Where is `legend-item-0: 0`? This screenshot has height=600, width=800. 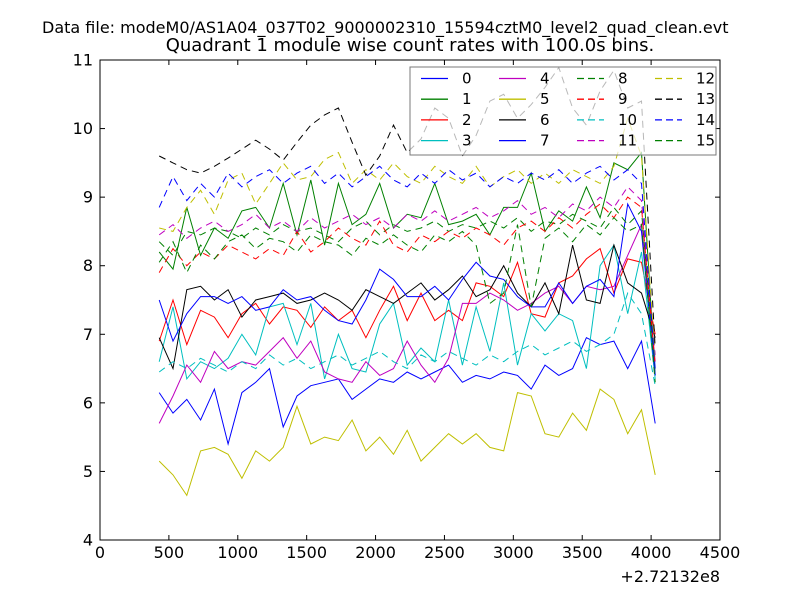
legend-item-0: 0 is located at coordinates (446, 79).